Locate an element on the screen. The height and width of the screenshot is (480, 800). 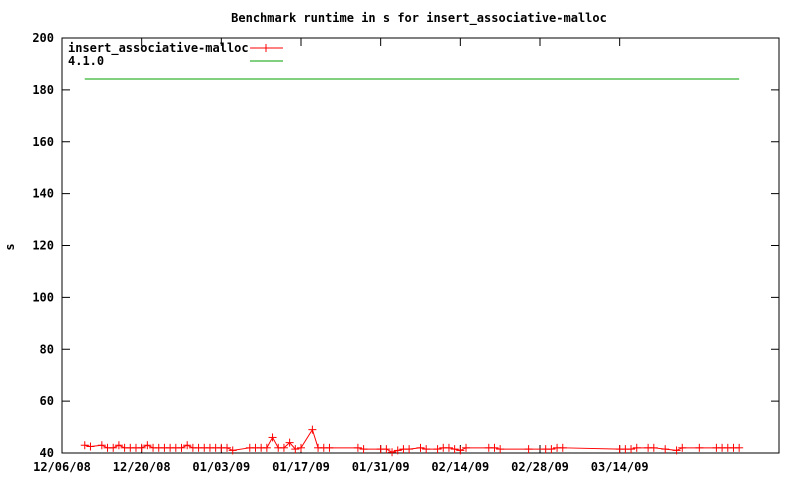
y-tick-label: 80 is located at coordinates (47, 349).